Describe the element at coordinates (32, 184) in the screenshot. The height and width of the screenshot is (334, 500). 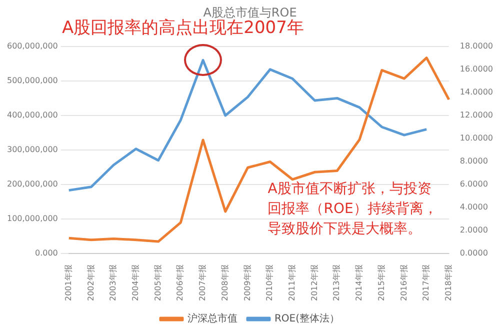
I see `y-tick-label: 200,000,000` at that location.